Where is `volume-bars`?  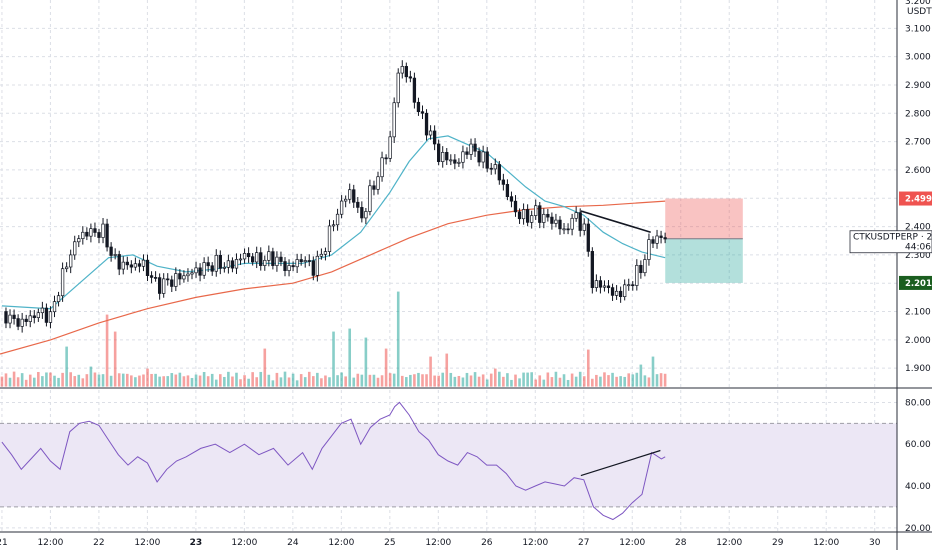 volume-bars is located at coordinates (333, 339).